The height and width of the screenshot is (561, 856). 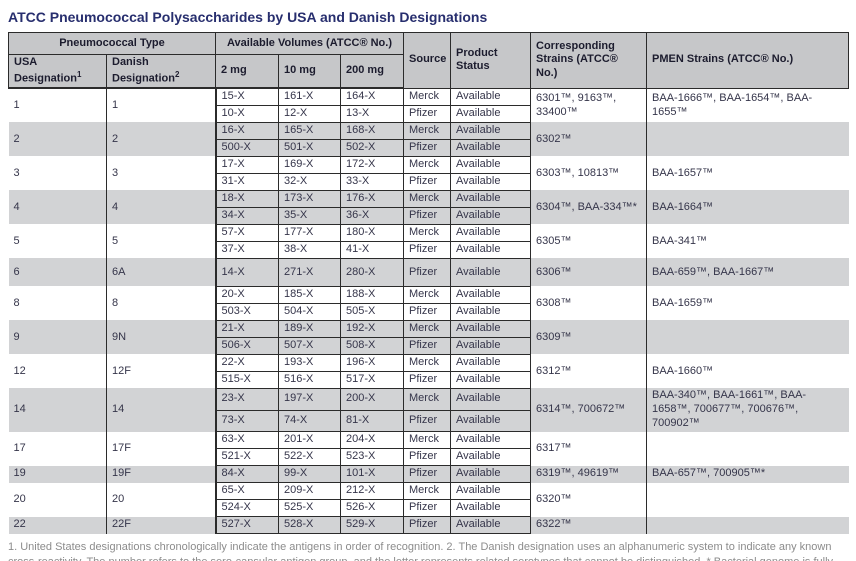 What do you see at coordinates (372, 130) in the screenshot?
I see `volume-200mg-cell: 168-X` at bounding box center [372, 130].